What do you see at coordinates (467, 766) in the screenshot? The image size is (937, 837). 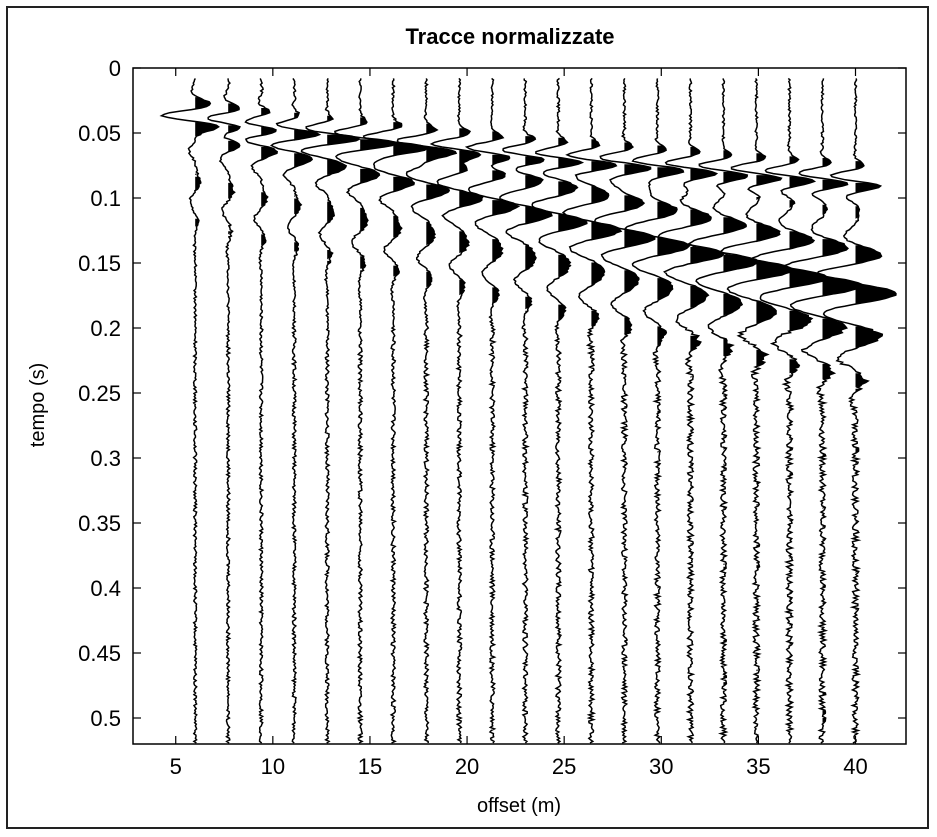 I see `x-tick-label: 20` at bounding box center [467, 766].